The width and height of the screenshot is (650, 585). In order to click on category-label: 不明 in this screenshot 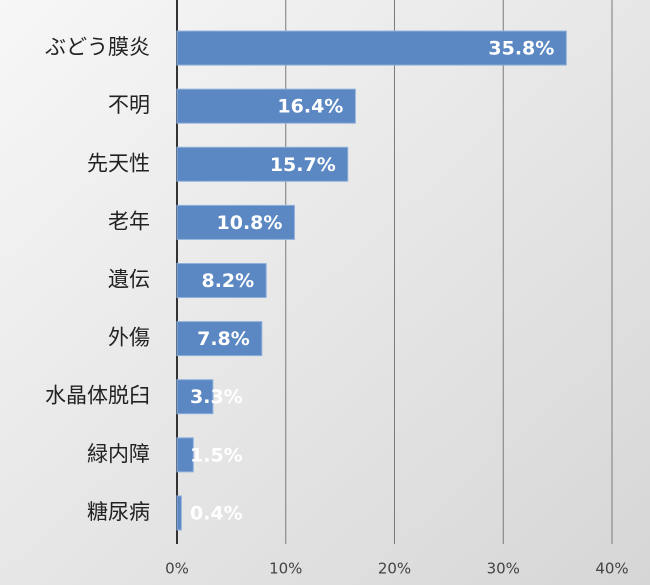, I will do `click(129, 105)`.